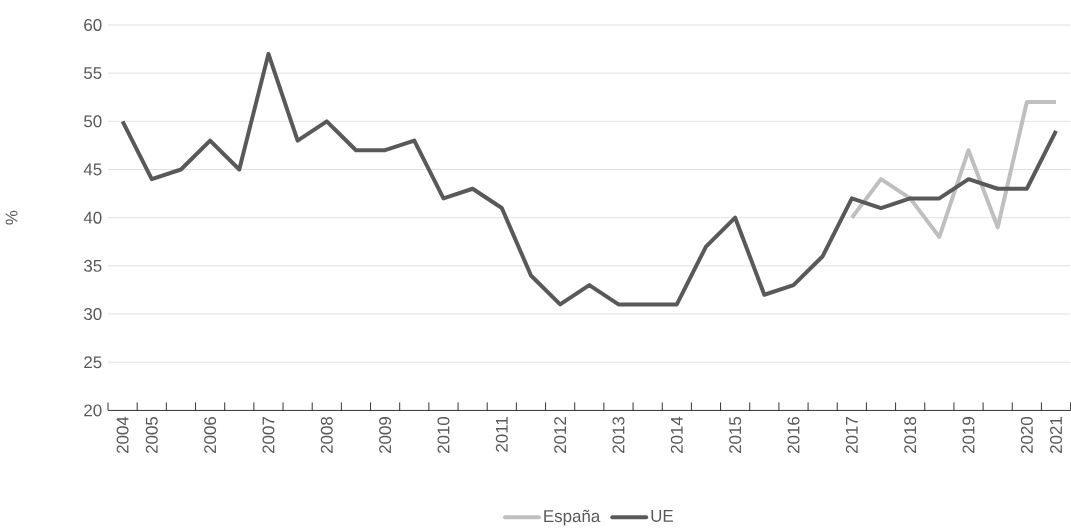 This screenshot has height=530, width=1071. Describe the element at coordinates (210, 434) in the screenshot. I see `x-tick-label: 2006` at that location.